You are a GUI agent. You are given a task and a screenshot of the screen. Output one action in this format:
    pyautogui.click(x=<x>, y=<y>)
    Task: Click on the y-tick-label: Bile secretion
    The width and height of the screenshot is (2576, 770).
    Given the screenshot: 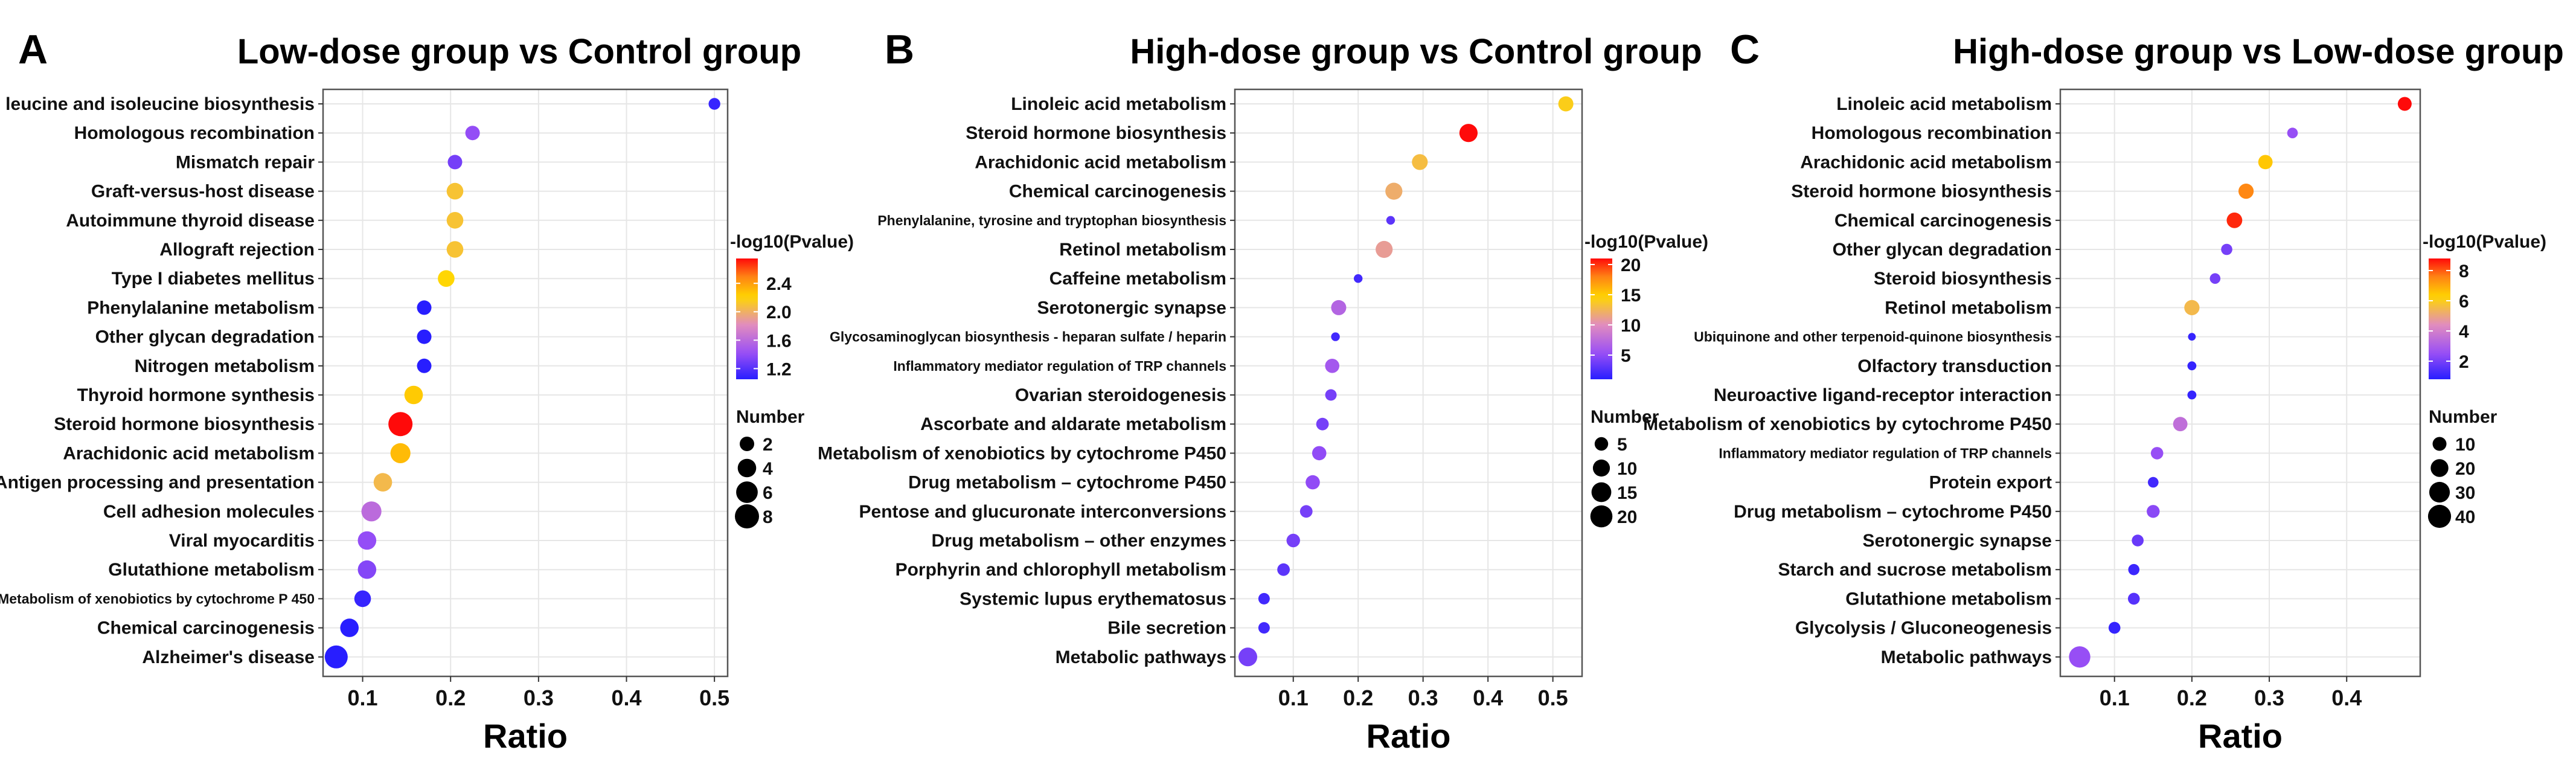 What is the action you would take?
    pyautogui.click(x=1166, y=628)
    